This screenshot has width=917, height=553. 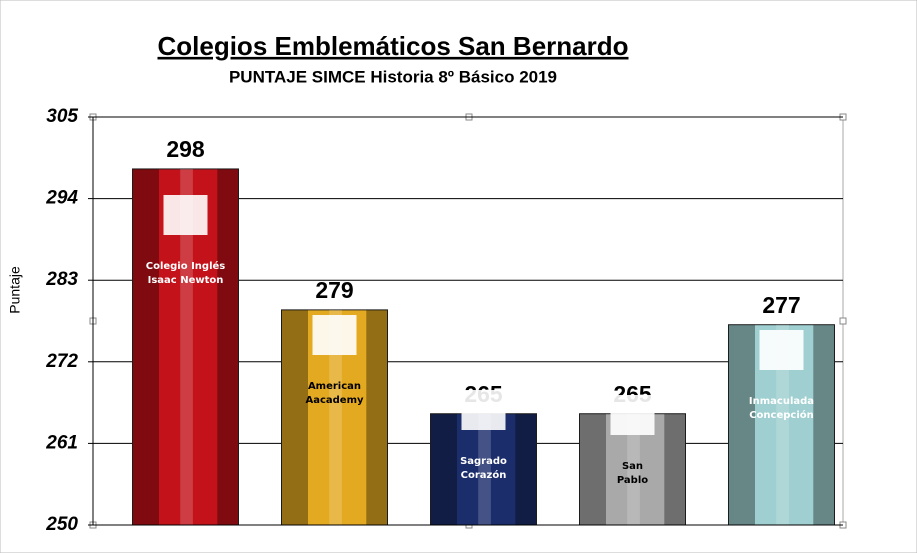 What do you see at coordinates (334, 290) in the screenshot?
I see `data-label: 279` at bounding box center [334, 290].